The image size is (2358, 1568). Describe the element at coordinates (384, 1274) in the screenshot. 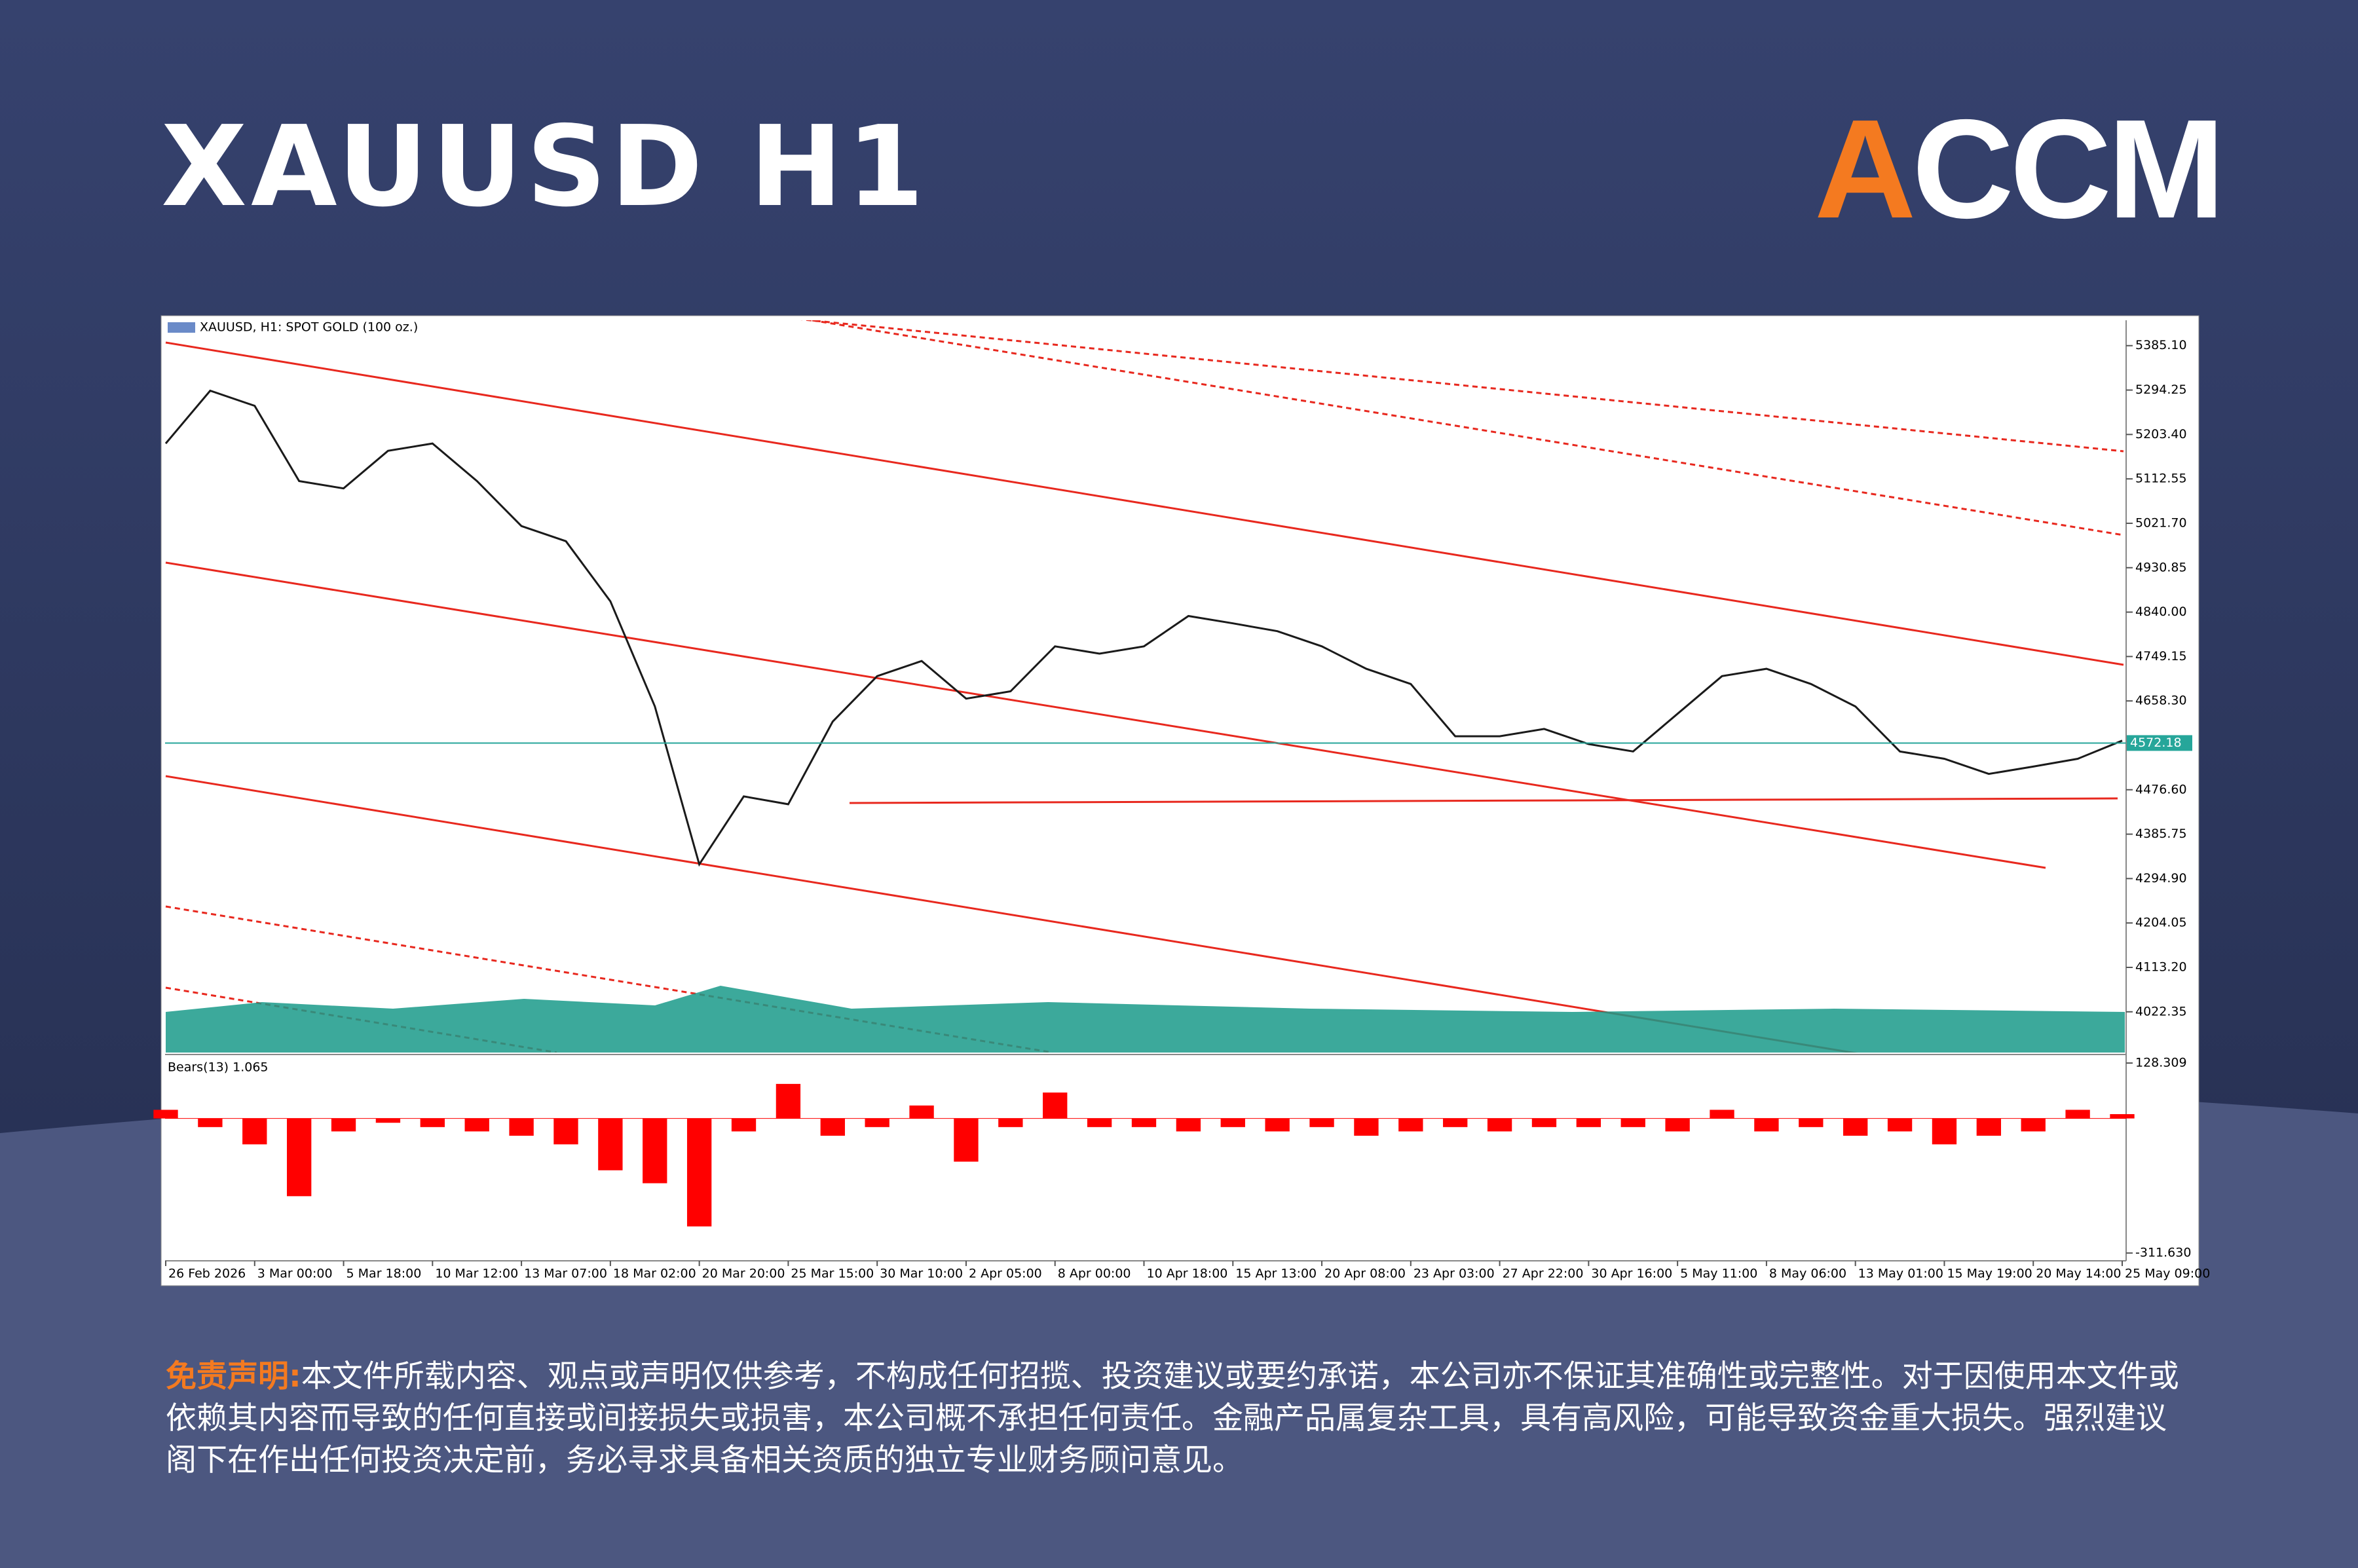

I see `x-tick-label: 5 Mar 18:00` at that location.